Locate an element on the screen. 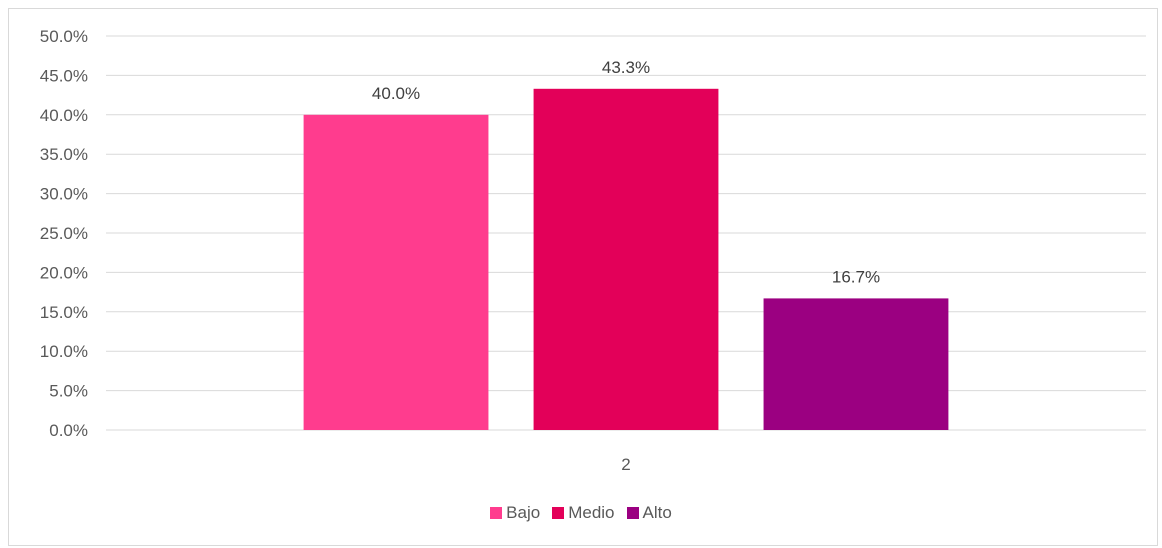 Image resolution: width=1162 pixels, height=548 pixels. y-tick-label: 10.0% is located at coordinates (64, 351).